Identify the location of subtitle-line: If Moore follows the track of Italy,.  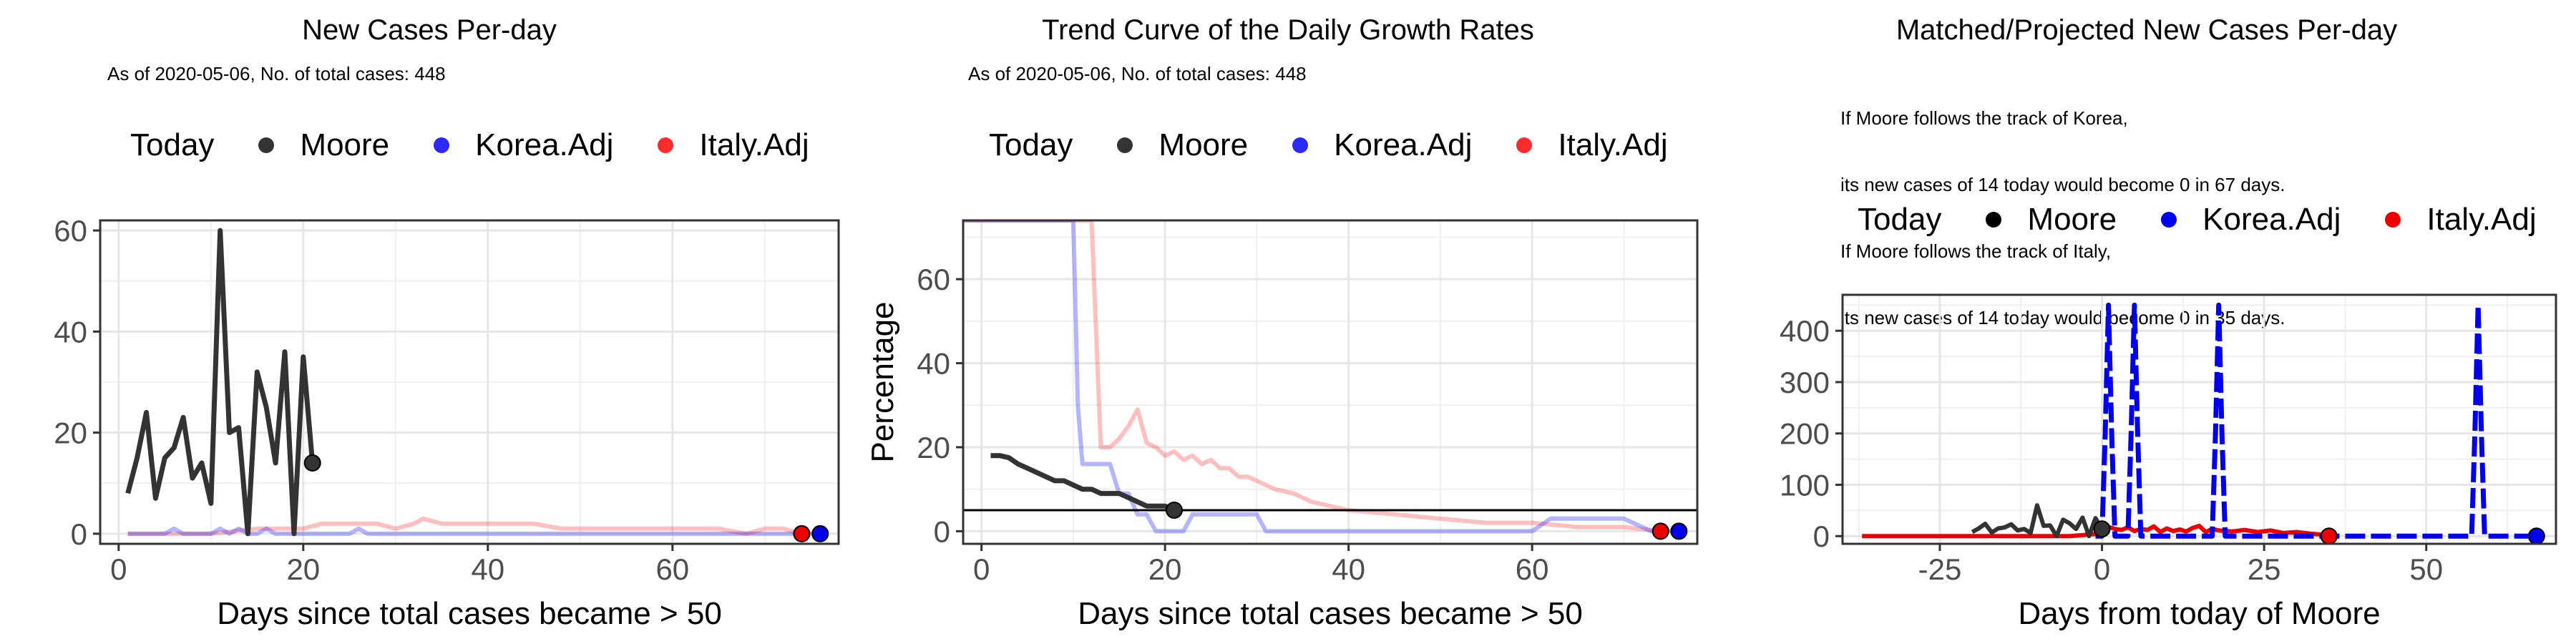
(1976, 251).